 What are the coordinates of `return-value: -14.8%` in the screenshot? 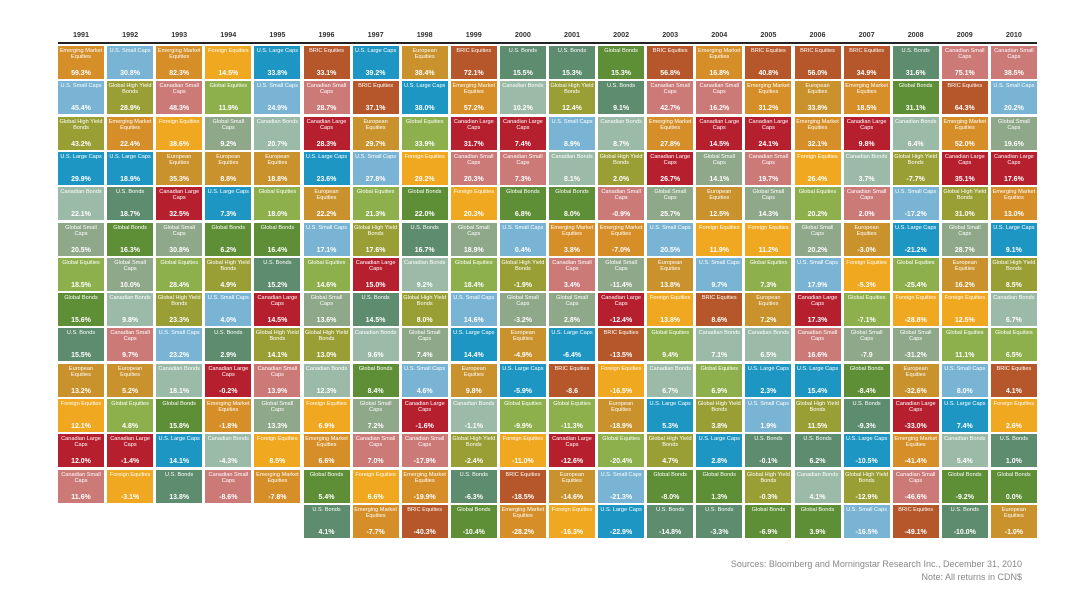 It's located at (670, 532).